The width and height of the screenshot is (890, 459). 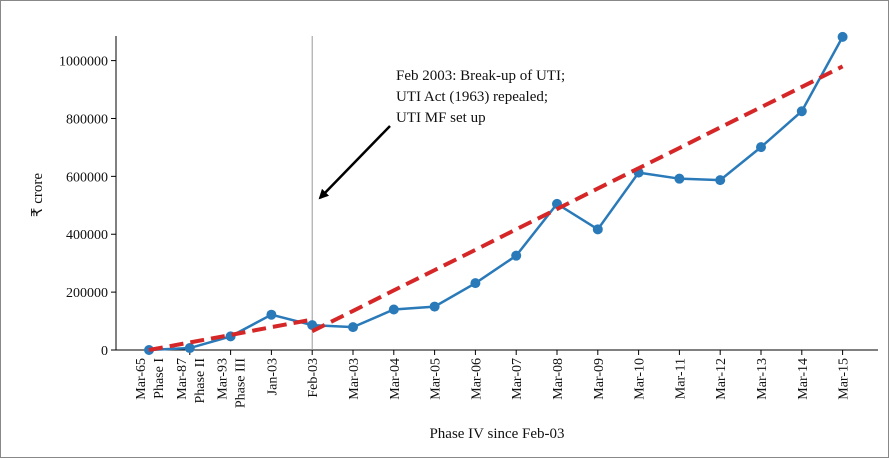 I want to click on y-tick-label: 400000, so click(x=87, y=235).